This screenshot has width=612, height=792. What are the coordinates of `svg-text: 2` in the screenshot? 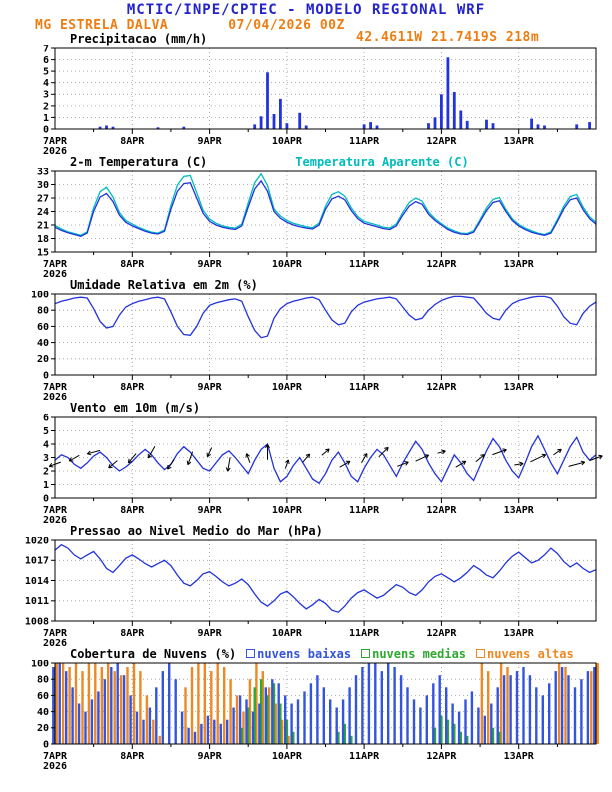 It's located at (46, 471).